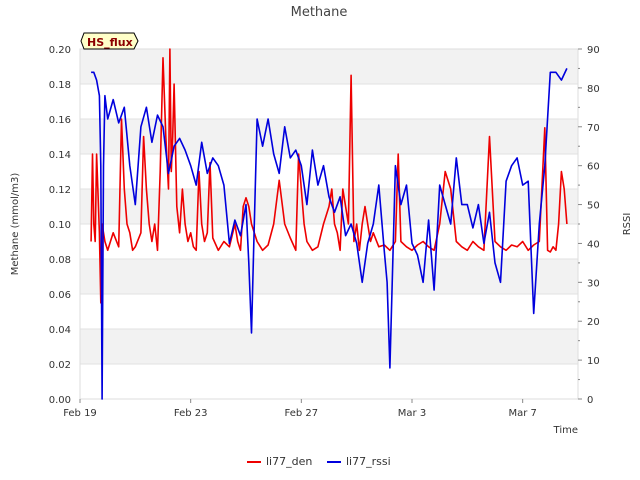 The image size is (640, 480). What do you see at coordinates (593, 167) in the screenshot?
I see `right-tick-label: 60` at bounding box center [593, 167].